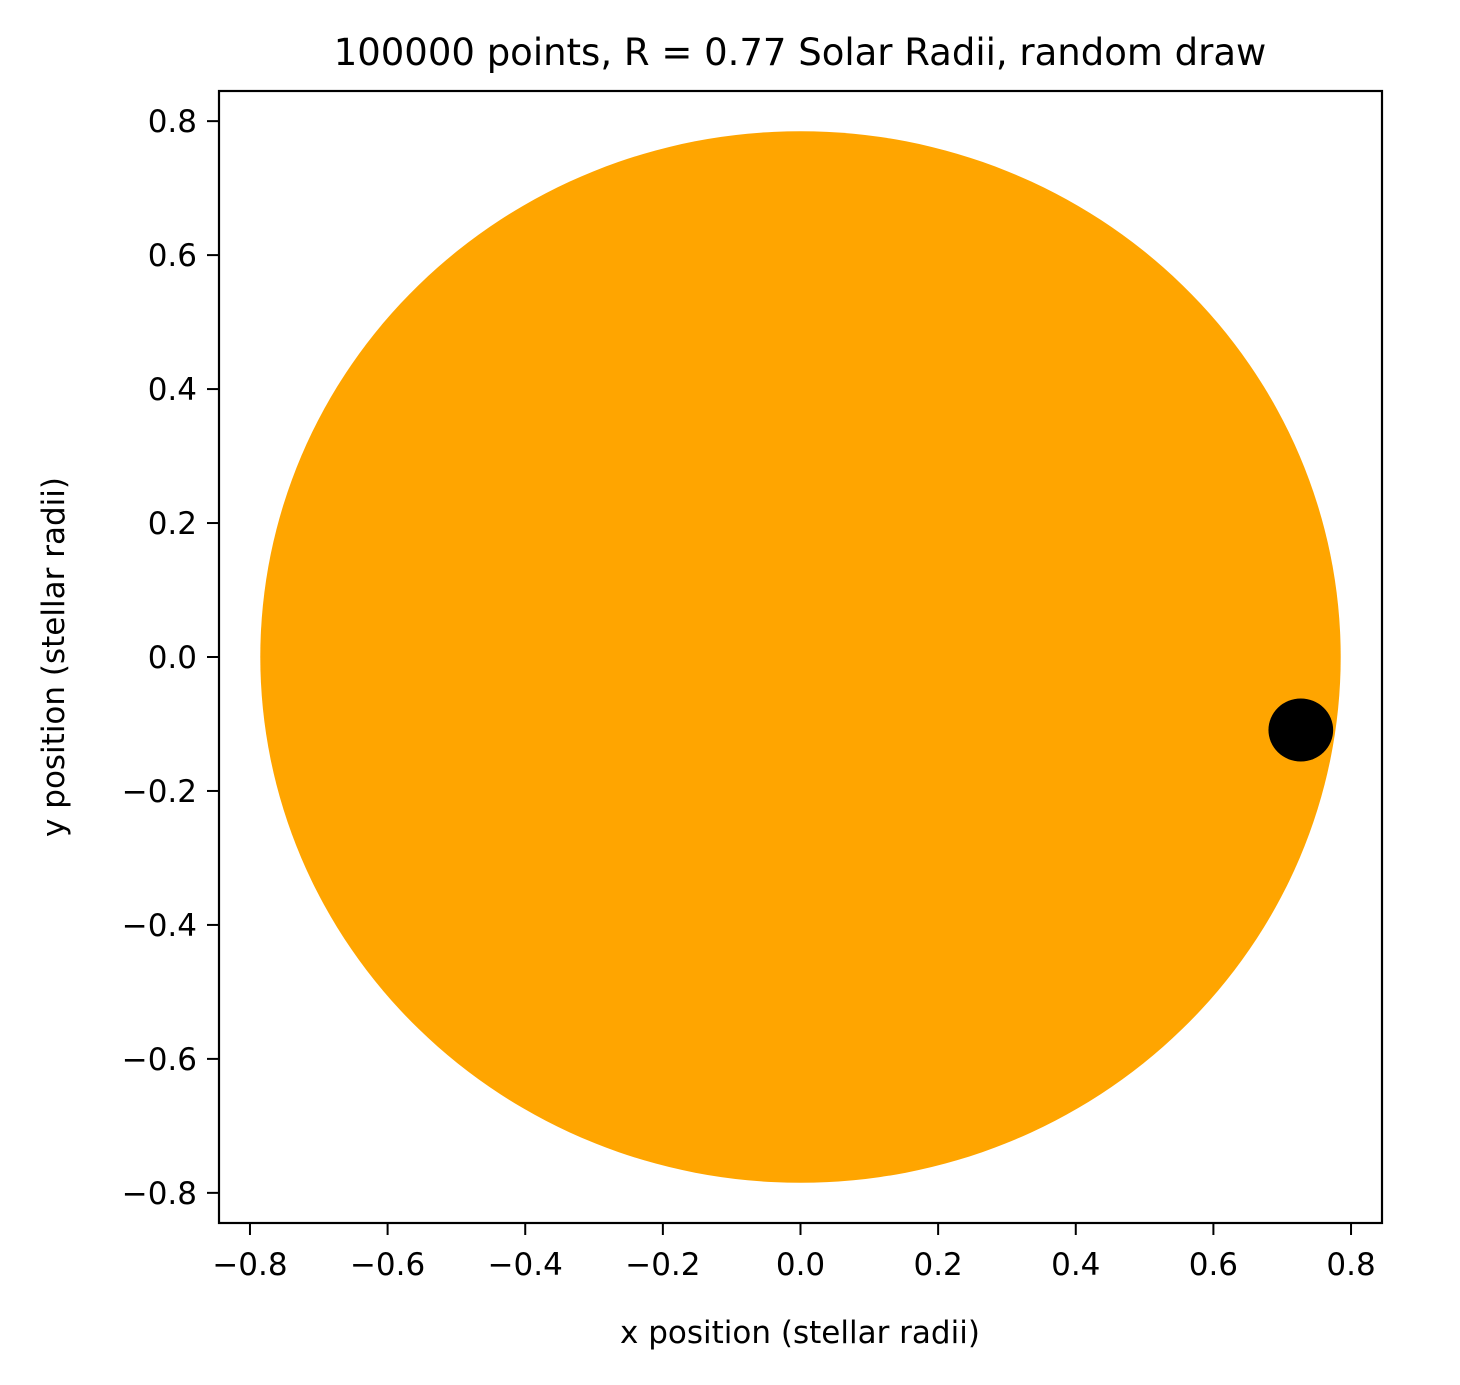  Describe the element at coordinates (54, 657) in the screenshot. I see `y-axis-label: y position (stellar radii)` at that location.